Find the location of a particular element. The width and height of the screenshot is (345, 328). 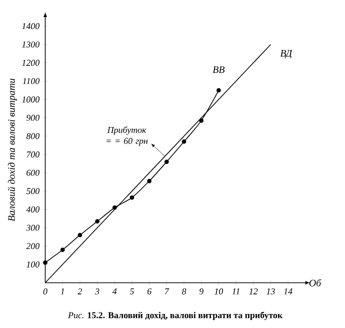

x-tick-label: 12 is located at coordinates (253, 291).